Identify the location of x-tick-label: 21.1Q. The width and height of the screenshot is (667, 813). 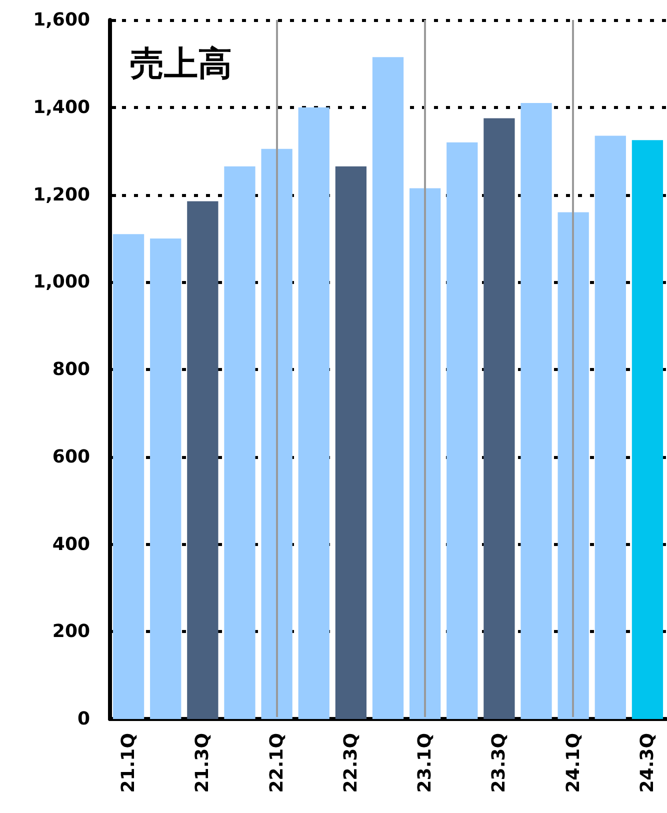
(129, 763).